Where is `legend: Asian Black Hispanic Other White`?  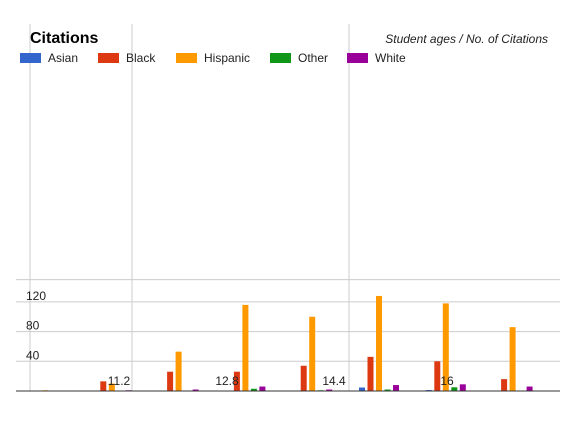
legend: Asian Black Hispanic Other White is located at coordinates (213, 58).